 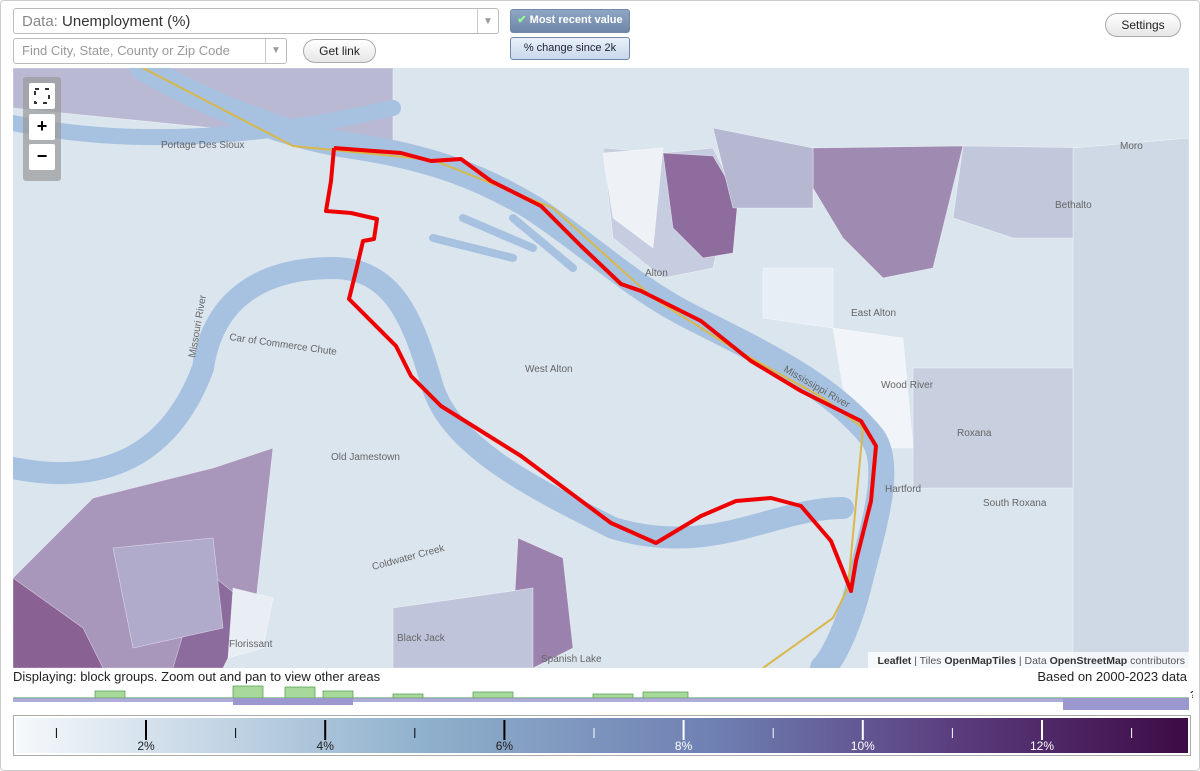 What do you see at coordinates (570, 48) in the screenshot?
I see `mode-button: % change since 2k` at bounding box center [570, 48].